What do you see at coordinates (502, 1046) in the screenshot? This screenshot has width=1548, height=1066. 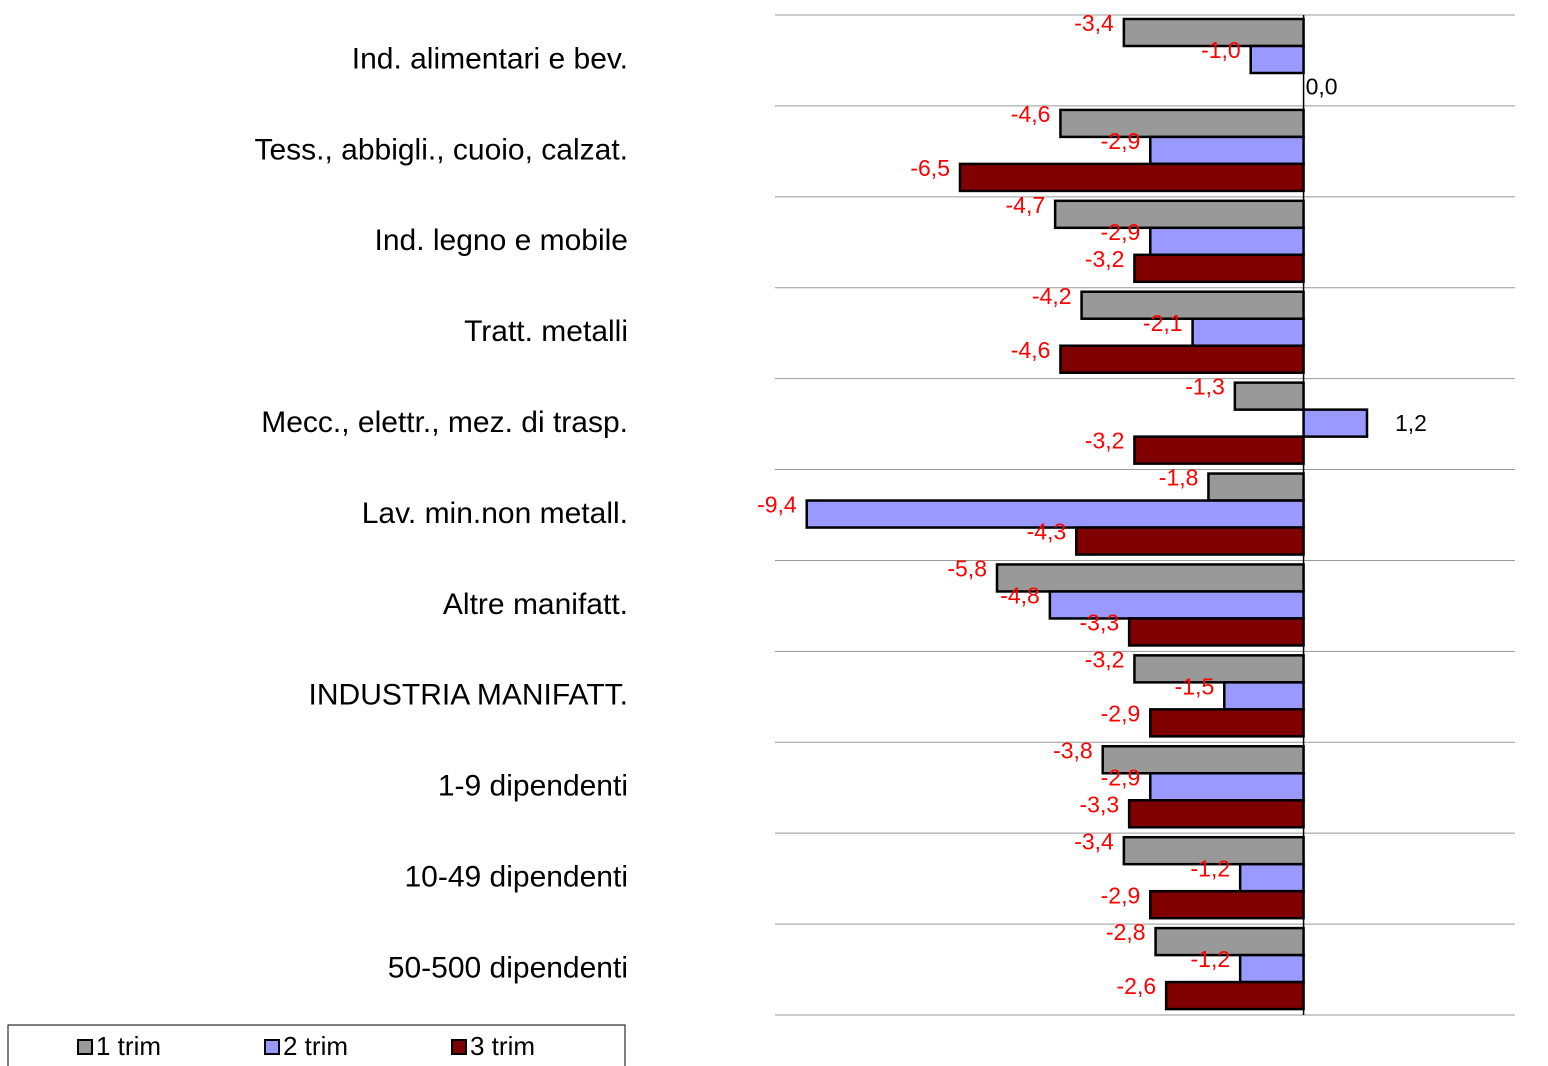 I see `legend-label: 3 trim` at bounding box center [502, 1046].